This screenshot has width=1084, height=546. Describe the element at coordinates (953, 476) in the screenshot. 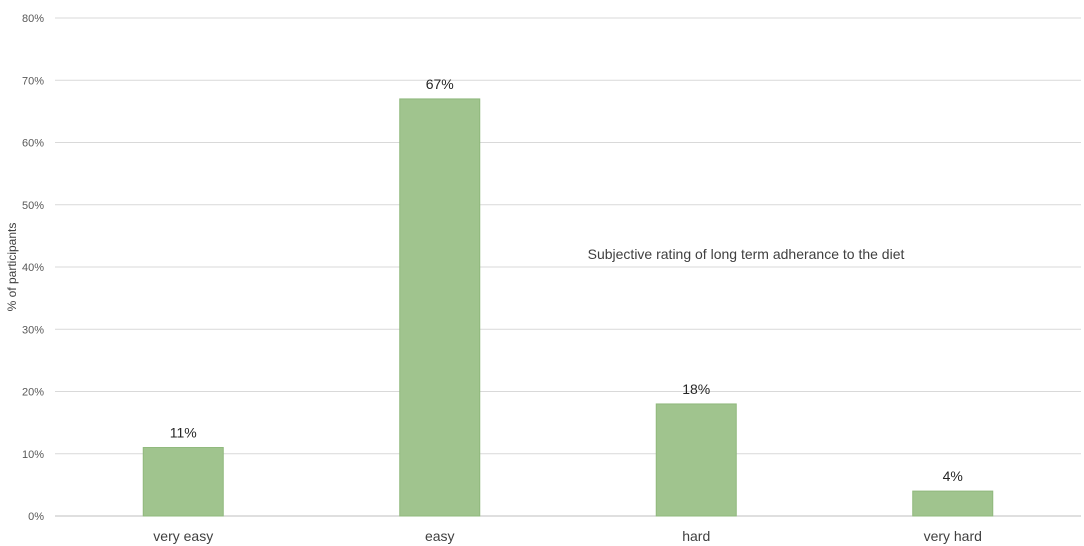

I see `data-label: 4%` at that location.